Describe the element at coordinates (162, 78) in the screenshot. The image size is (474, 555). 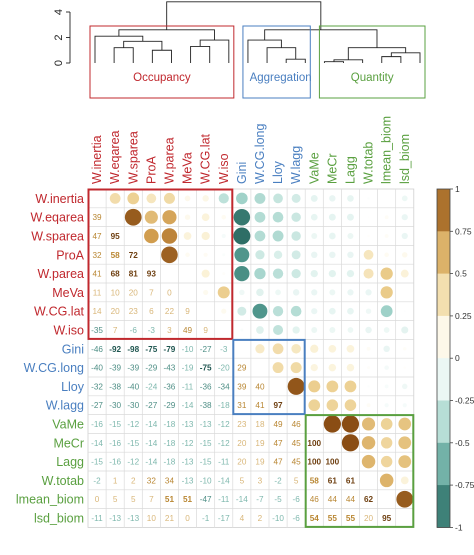
I see `cluster-label-occupancy: Occupancy` at that location.